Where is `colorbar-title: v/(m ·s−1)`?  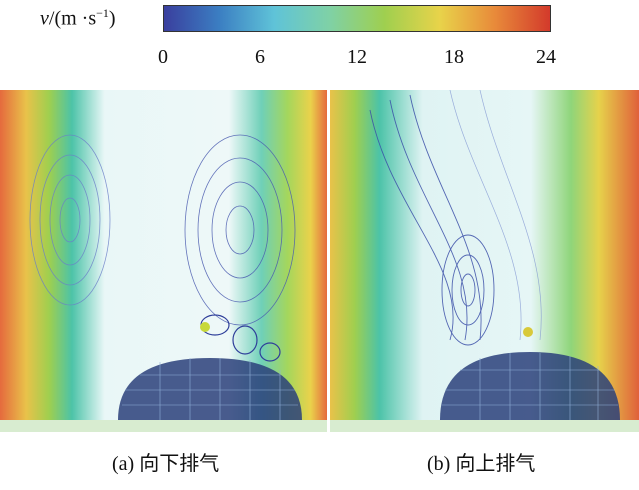
colorbar-title: v/(m ·s−1) is located at coordinates (78, 18).